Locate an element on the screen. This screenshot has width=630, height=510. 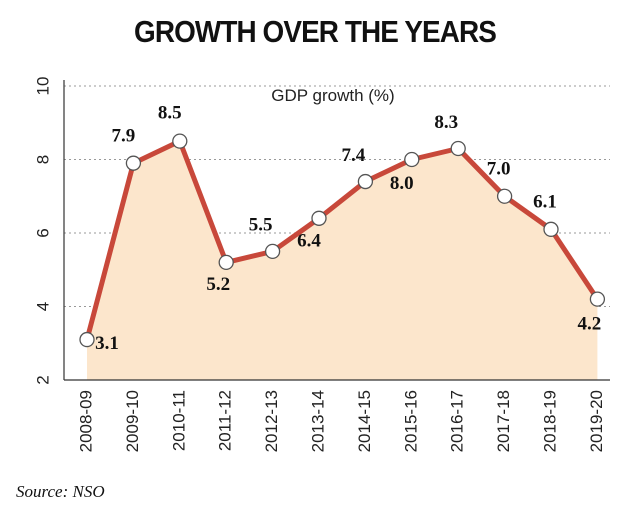
x-tick-2009-10: 2009-10 is located at coordinates (132, 421).